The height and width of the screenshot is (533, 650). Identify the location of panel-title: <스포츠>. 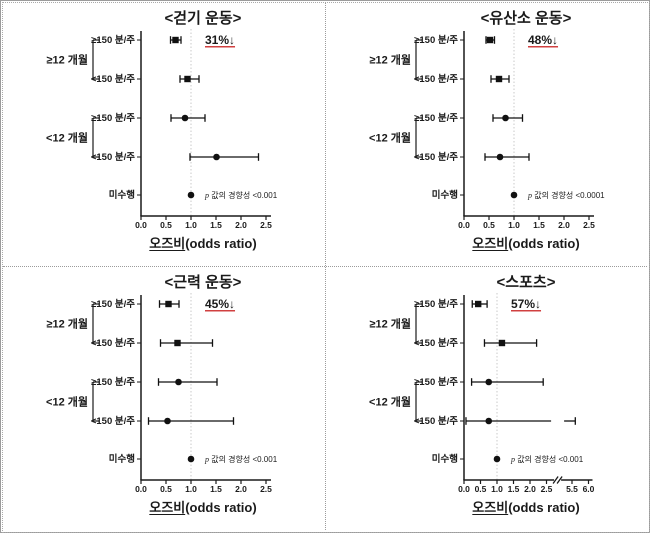
(526, 282).